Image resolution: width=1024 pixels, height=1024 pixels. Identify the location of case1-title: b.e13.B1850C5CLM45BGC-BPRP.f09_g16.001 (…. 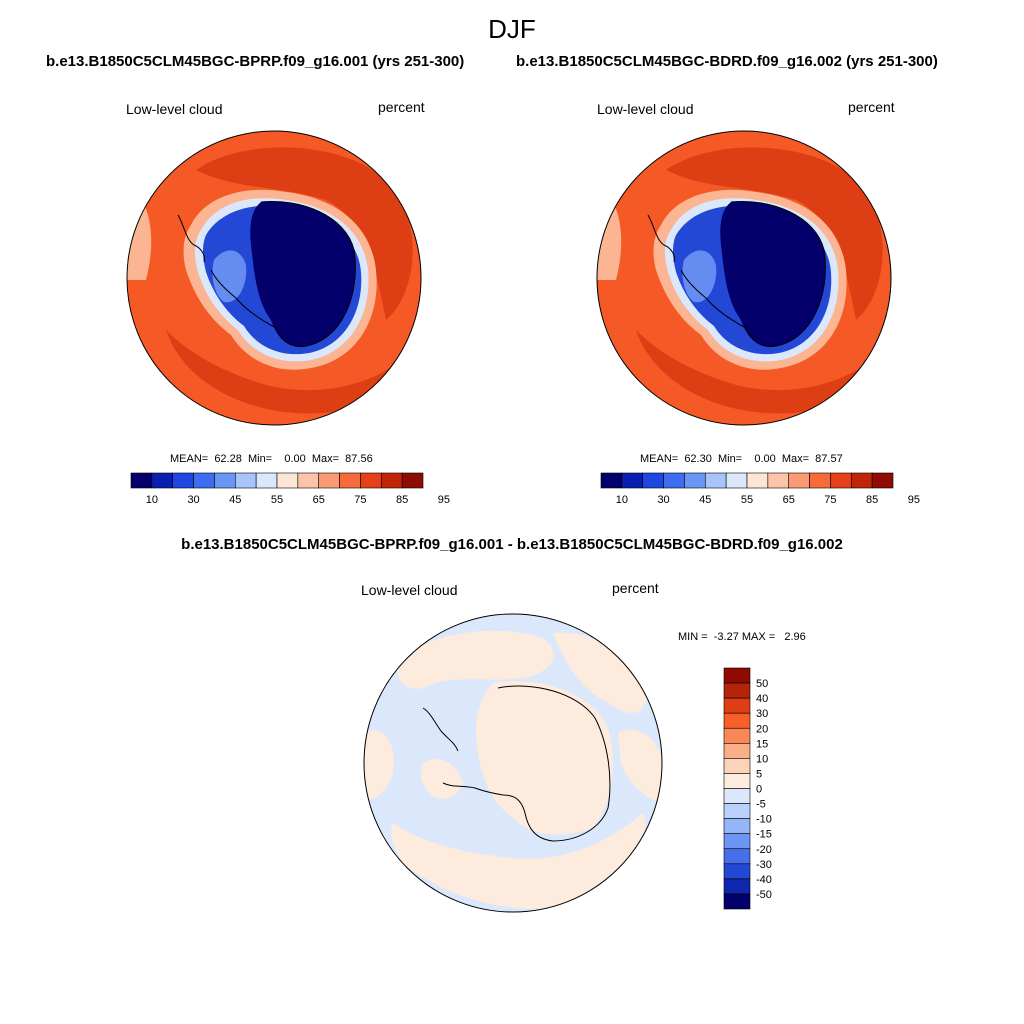
(255, 61).